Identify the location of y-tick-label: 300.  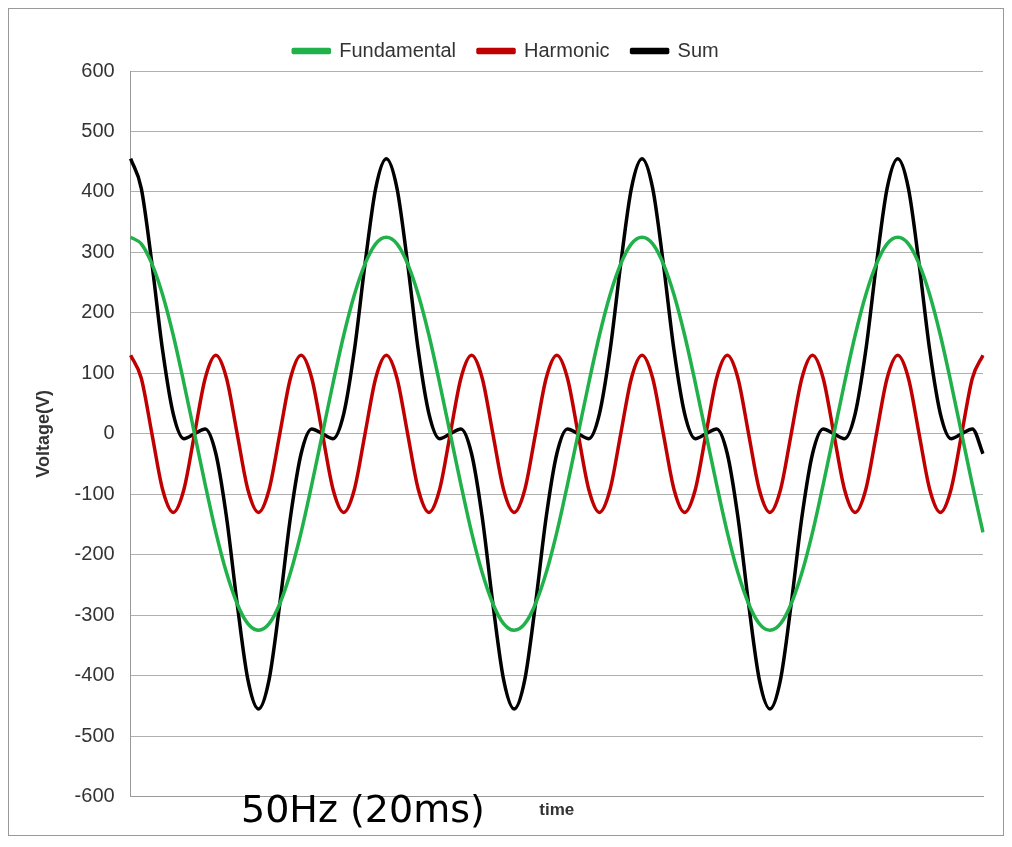
(98, 250).